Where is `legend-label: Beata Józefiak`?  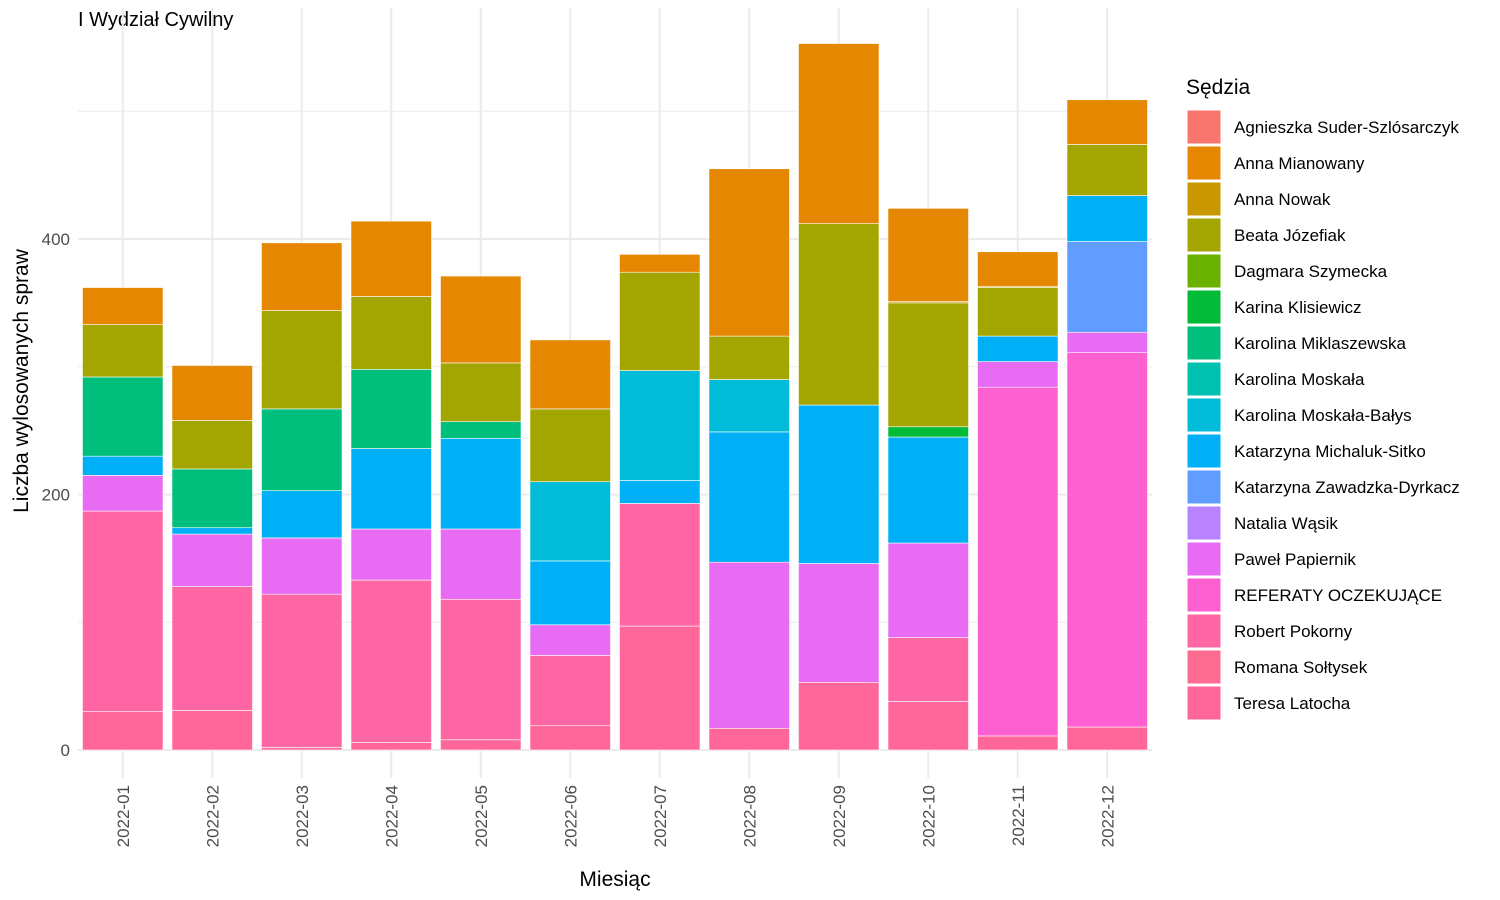 legend-label: Beata Józefiak is located at coordinates (1290, 235).